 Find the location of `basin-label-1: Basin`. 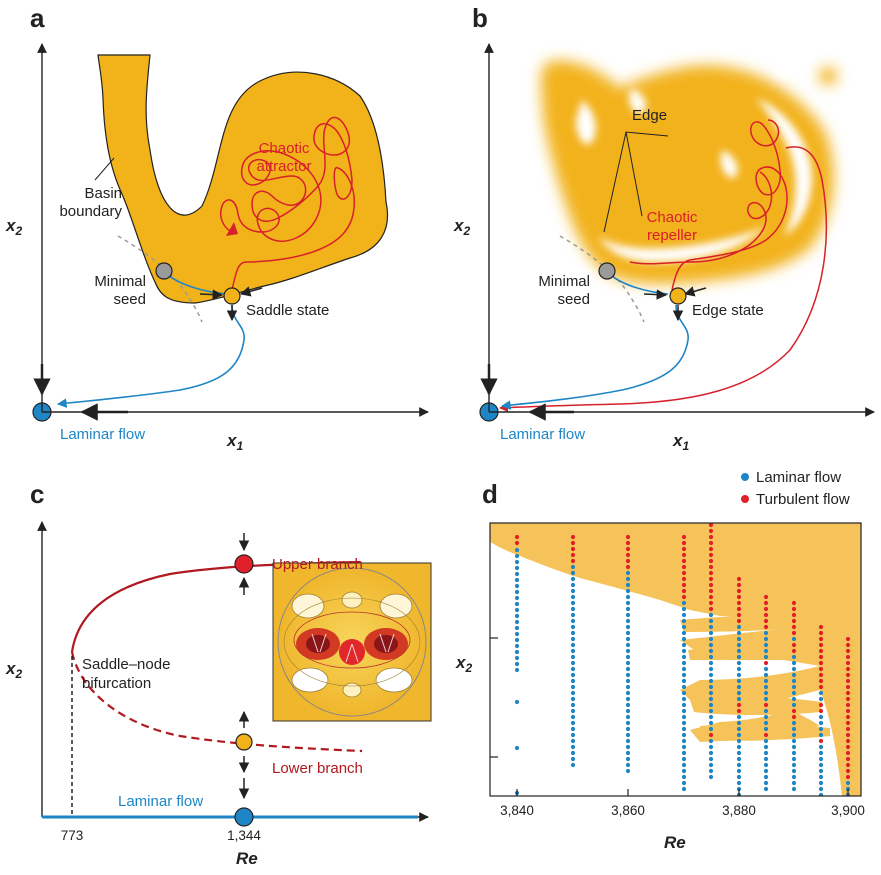

basin-label-1: Basin is located at coordinates (103, 193).